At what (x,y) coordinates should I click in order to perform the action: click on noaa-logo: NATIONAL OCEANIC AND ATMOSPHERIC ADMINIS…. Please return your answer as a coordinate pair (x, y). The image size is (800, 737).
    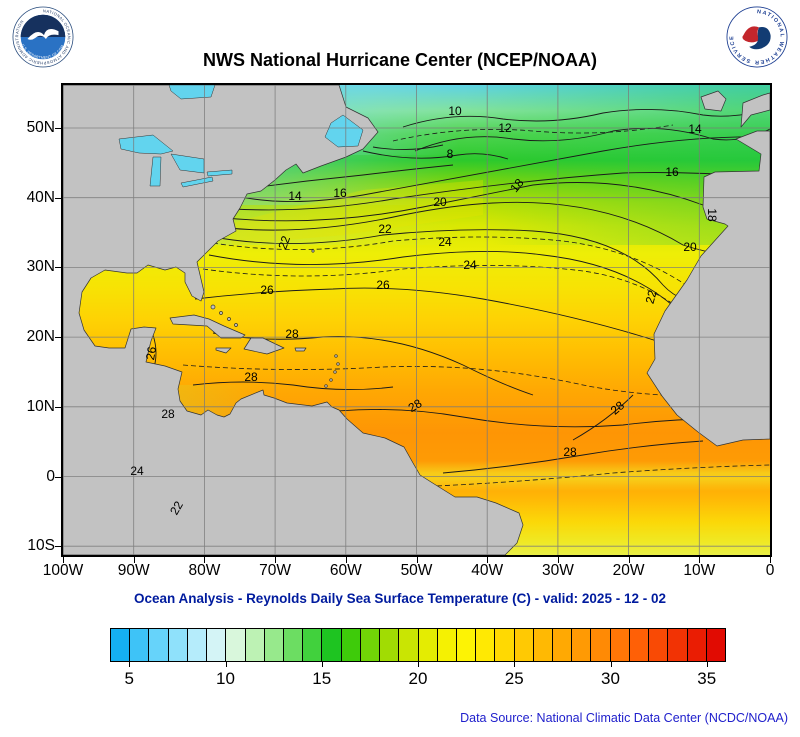
    Looking at the image, I should click on (42, 35).